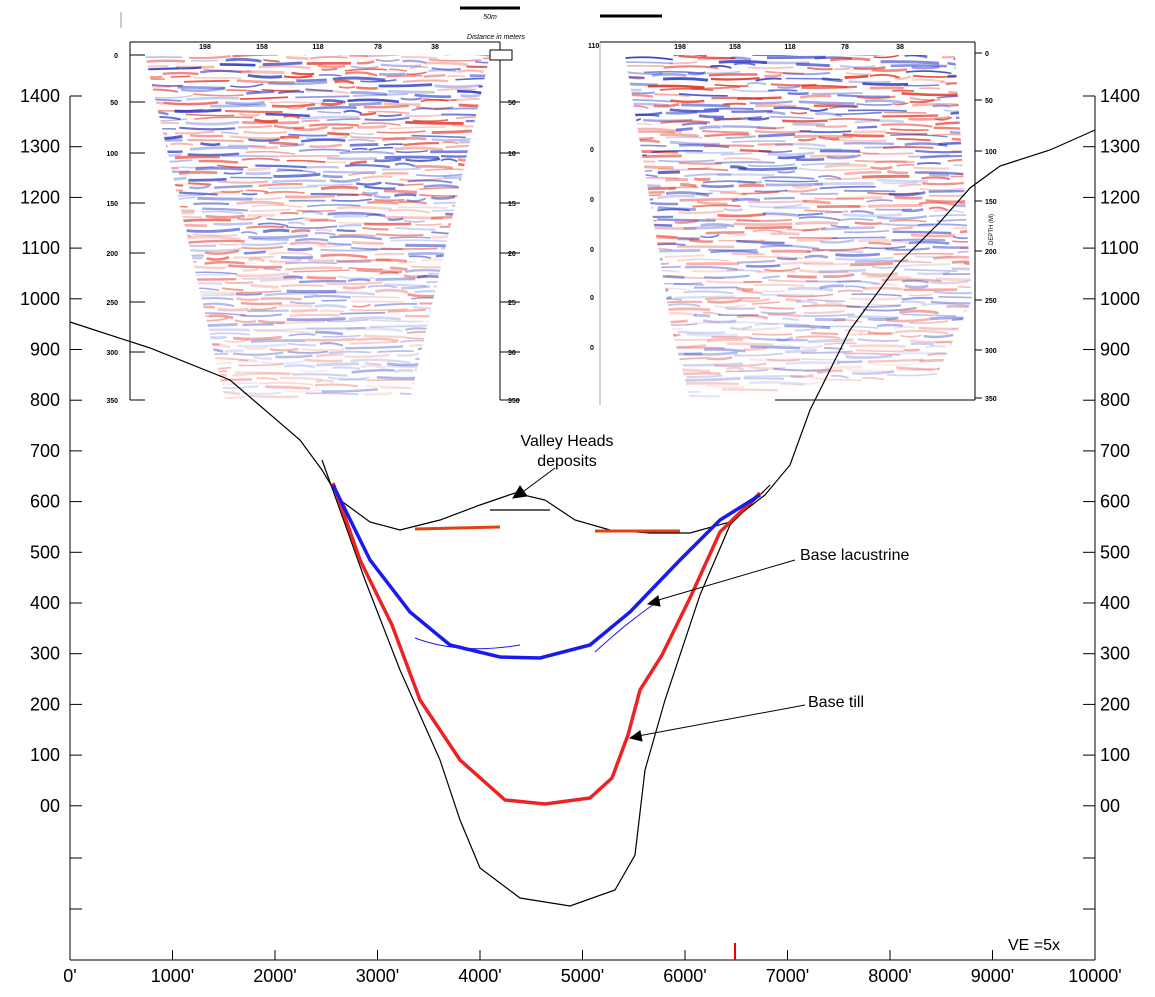  What do you see at coordinates (512, 353) in the screenshot?
I see `depth-m-label: 30` at bounding box center [512, 353].